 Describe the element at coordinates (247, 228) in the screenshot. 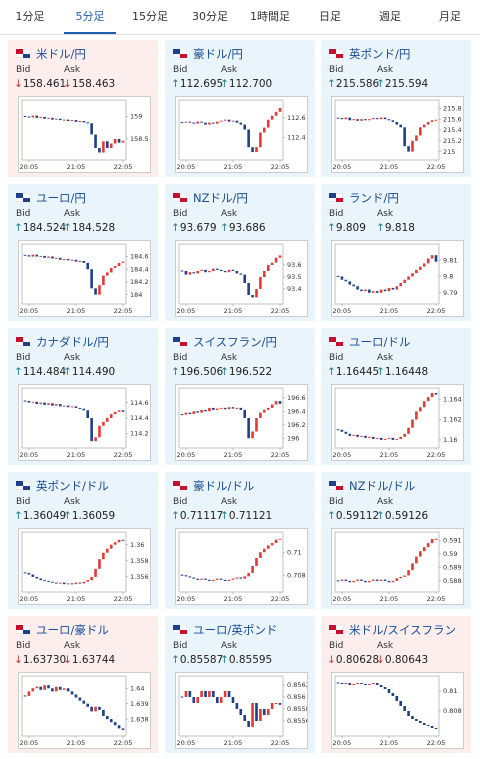

I see `ask-value: 93.686` at that location.